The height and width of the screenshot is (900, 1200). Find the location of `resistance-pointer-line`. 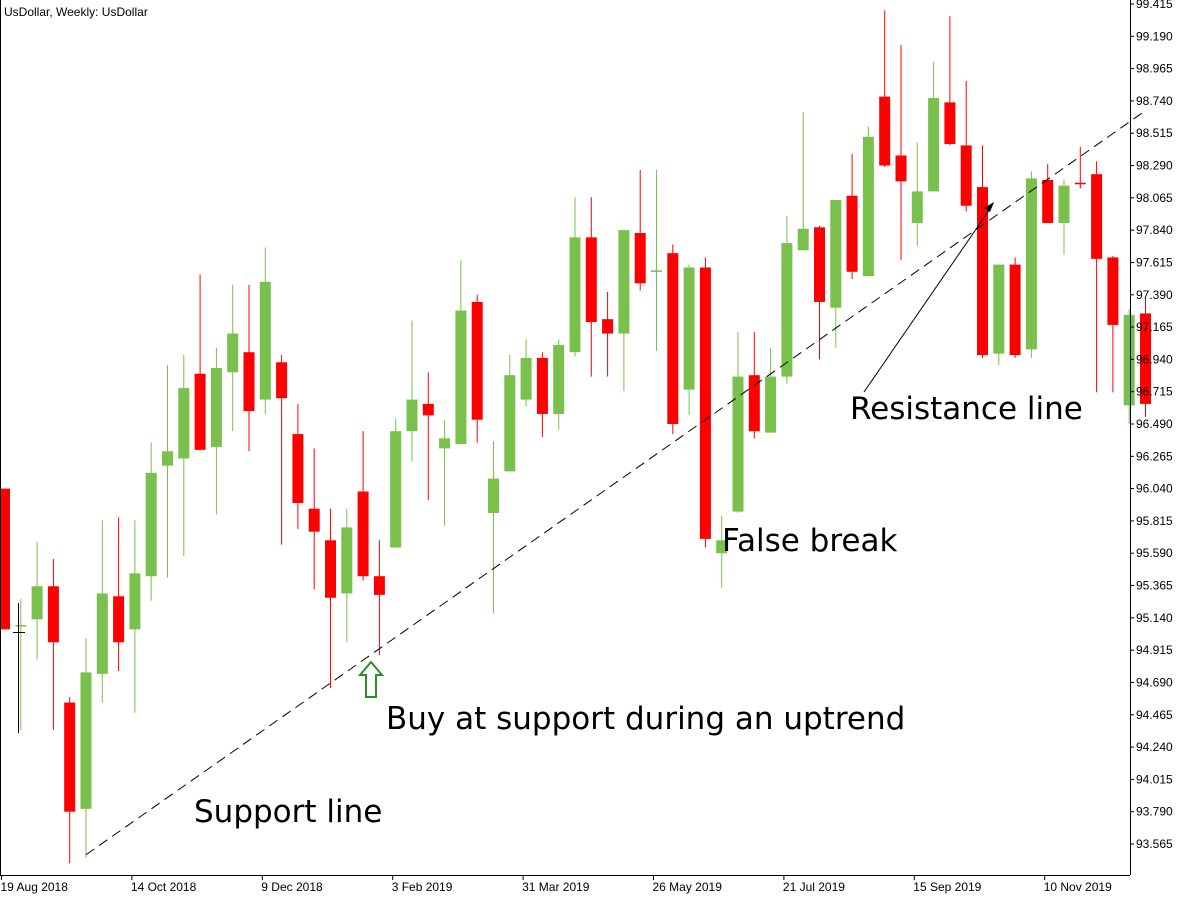

resistance-pointer-line is located at coordinates (928, 299).